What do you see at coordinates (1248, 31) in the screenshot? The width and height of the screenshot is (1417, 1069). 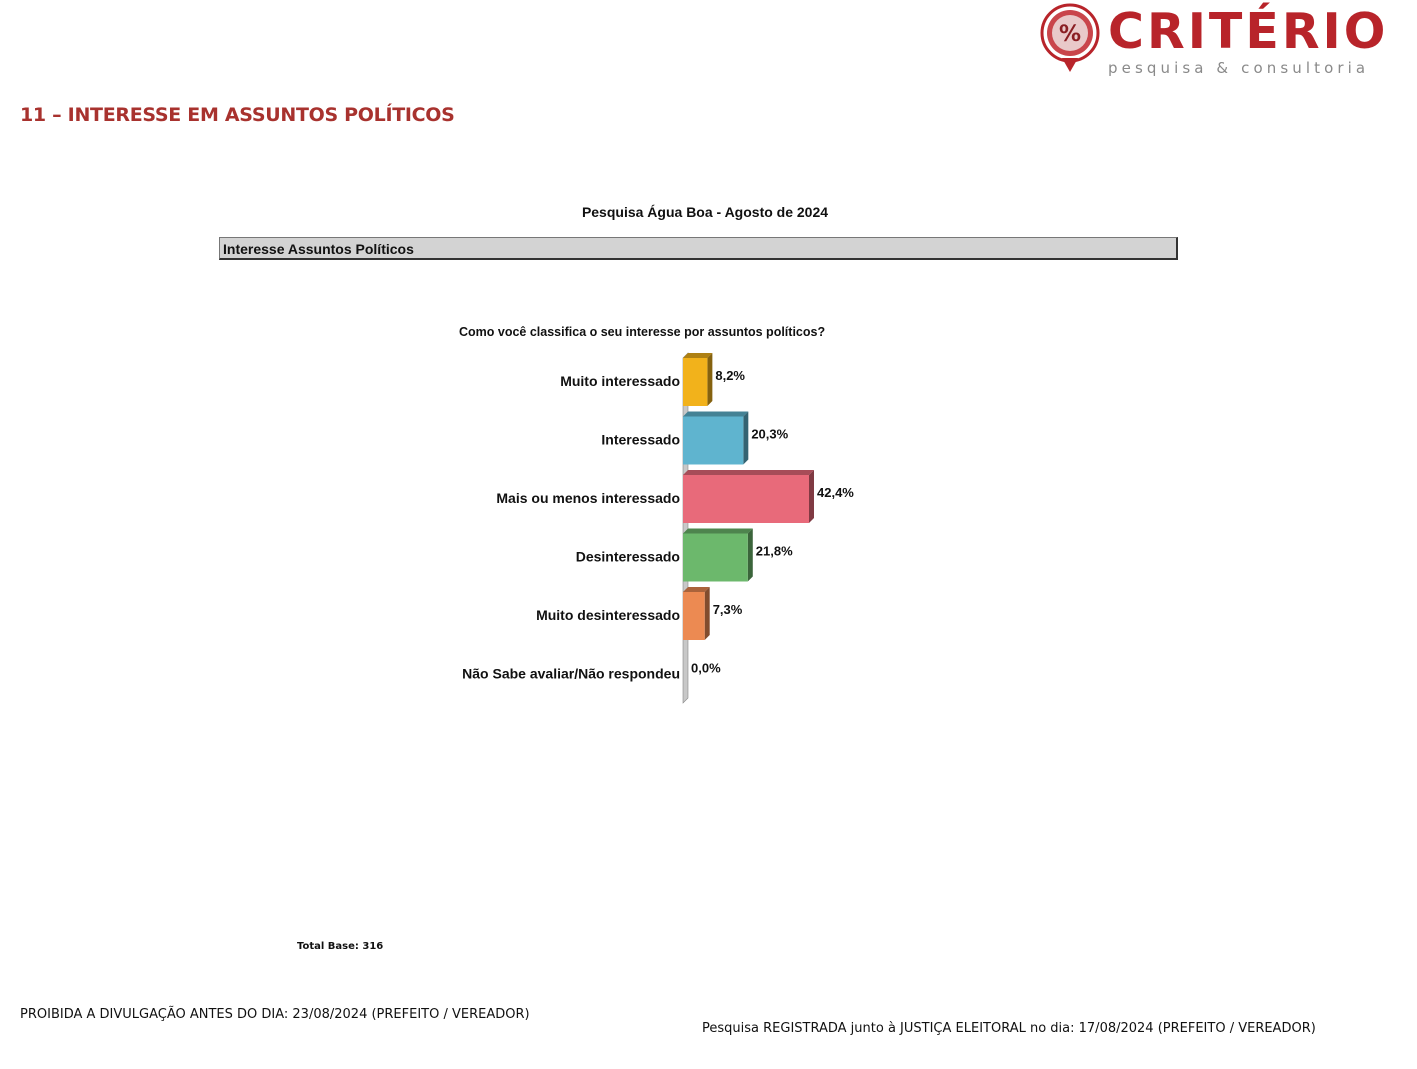 I see `logo-name: CRITÉRIO` at bounding box center [1248, 31].